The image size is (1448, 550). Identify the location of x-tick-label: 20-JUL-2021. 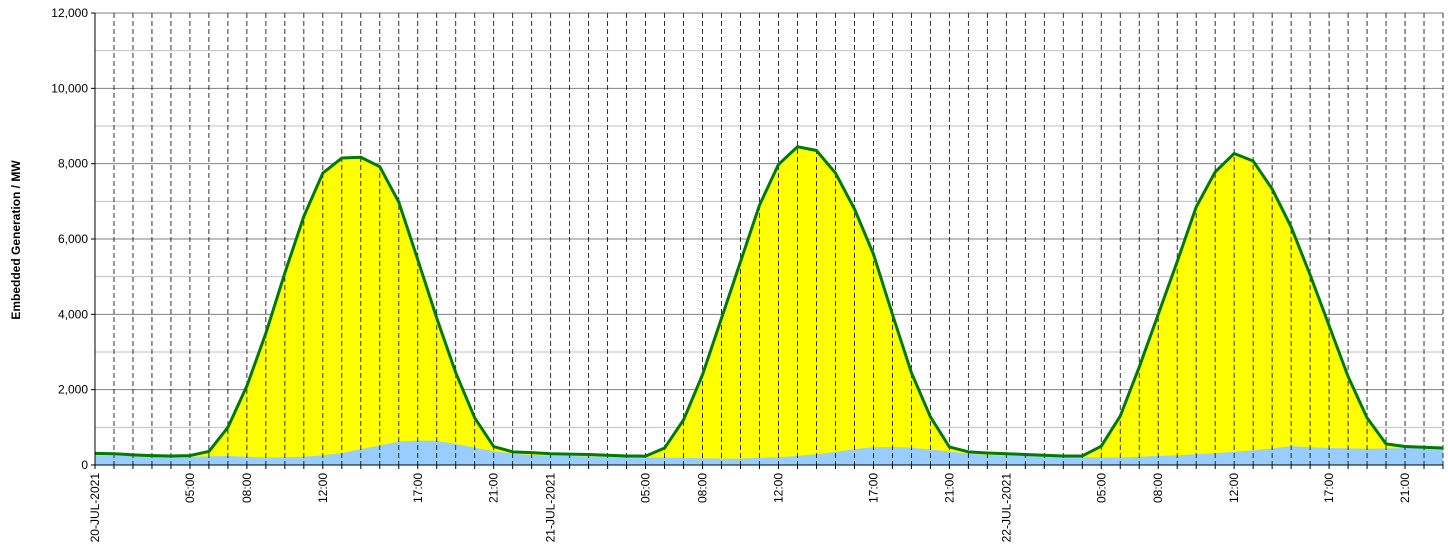
(95, 508).